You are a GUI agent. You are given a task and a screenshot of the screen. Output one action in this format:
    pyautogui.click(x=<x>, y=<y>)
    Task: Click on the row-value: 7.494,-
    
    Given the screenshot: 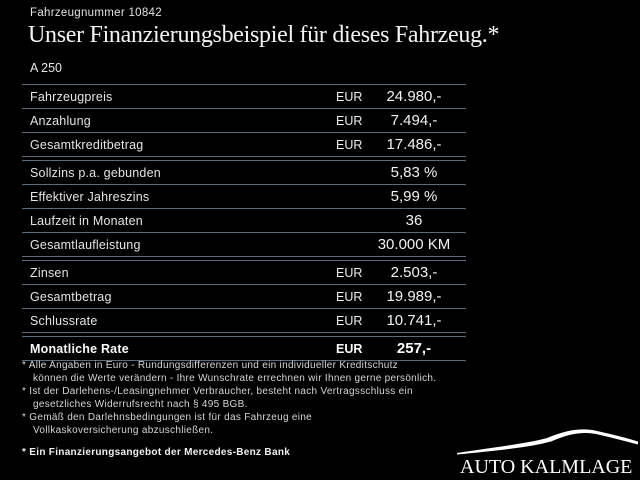 What is the action you would take?
    pyautogui.click(x=414, y=120)
    